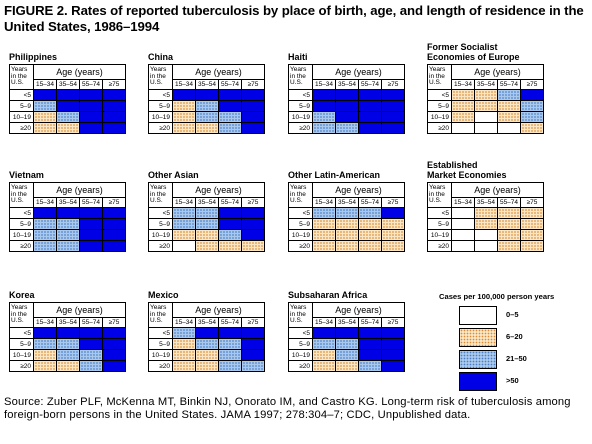 The width and height of the screenshot is (592, 444). What do you see at coordinates (163, 295) in the screenshot?
I see `panel-title: Mexico` at bounding box center [163, 295].